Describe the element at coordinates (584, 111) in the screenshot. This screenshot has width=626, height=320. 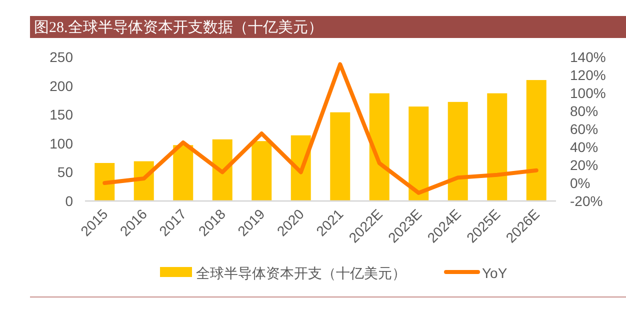
I see `y2-tick-label: 80%` at that location.